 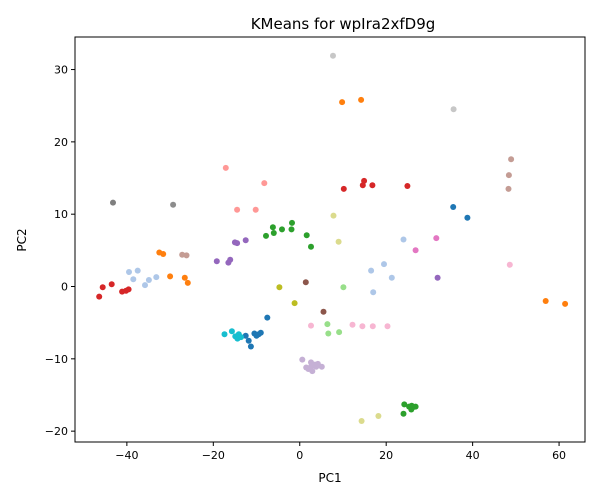 What do you see at coordinates (64, 287) in the screenshot?
I see `y-tick-label: 0` at bounding box center [64, 287].